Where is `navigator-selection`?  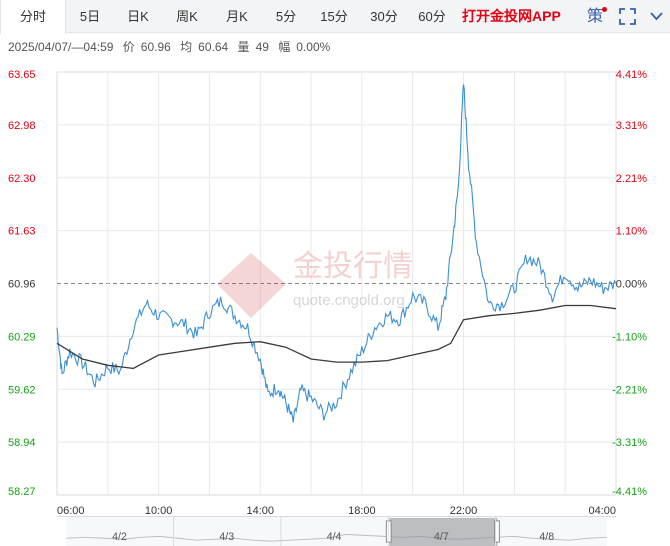 navigator-selection is located at coordinates (443, 531).